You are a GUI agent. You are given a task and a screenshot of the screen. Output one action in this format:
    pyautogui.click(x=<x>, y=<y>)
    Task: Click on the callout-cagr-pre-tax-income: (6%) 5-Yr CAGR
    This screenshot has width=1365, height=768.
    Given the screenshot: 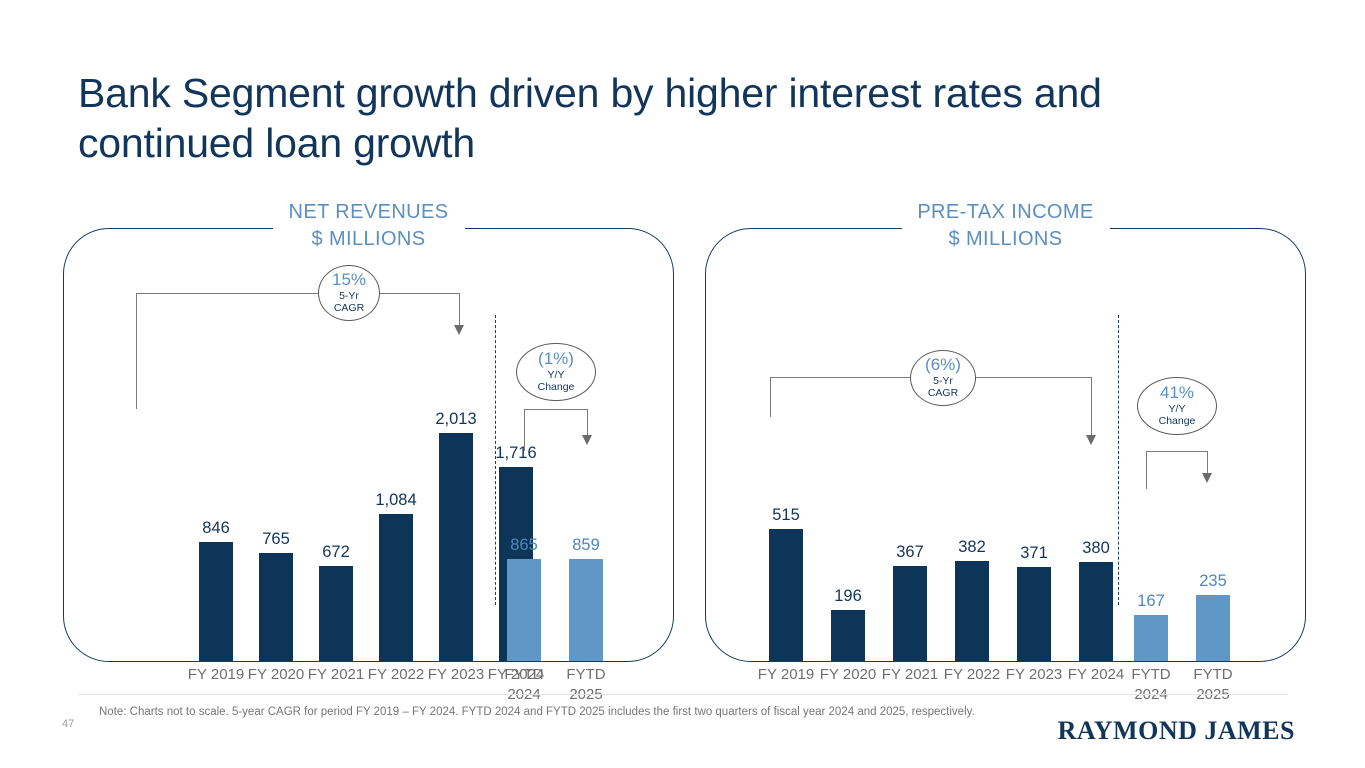 What is the action you would take?
    pyautogui.click(x=943, y=378)
    